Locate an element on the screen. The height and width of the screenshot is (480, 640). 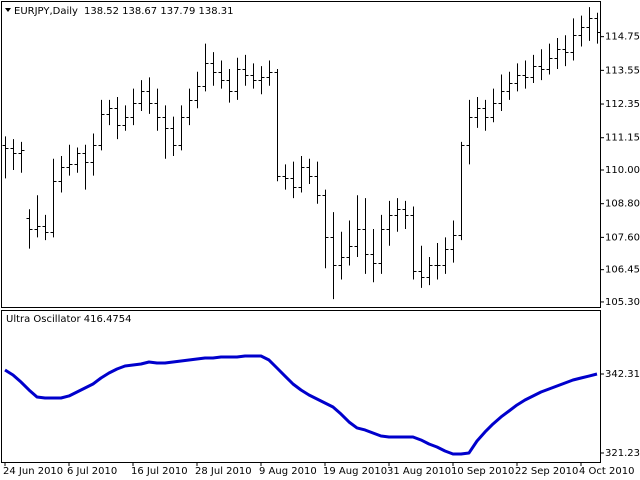
y-tick-label: 342.3183 is located at coordinates (622, 374).